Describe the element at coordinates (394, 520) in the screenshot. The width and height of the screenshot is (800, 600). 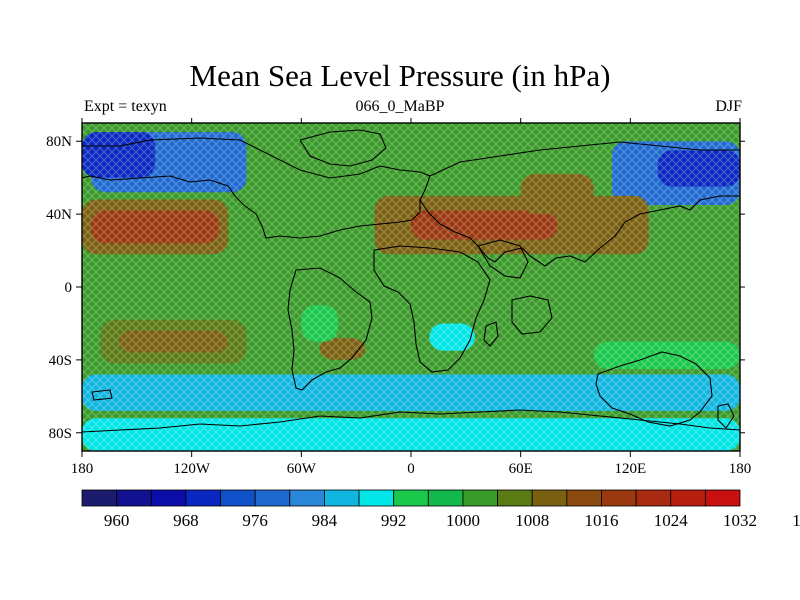
I see `colorbar-label: 992` at that location.